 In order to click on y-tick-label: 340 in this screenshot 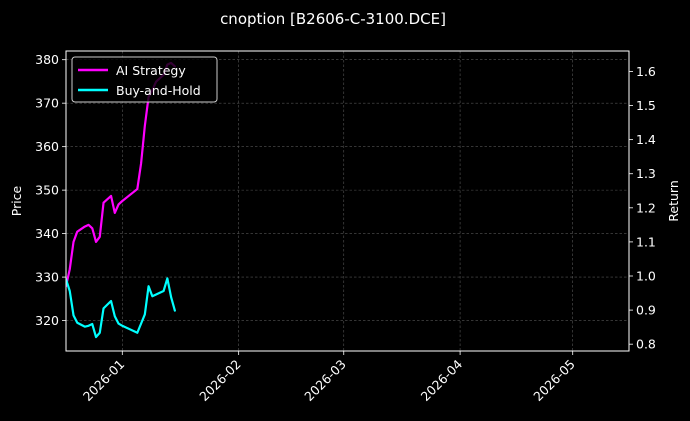, I will do `click(47, 233)`.